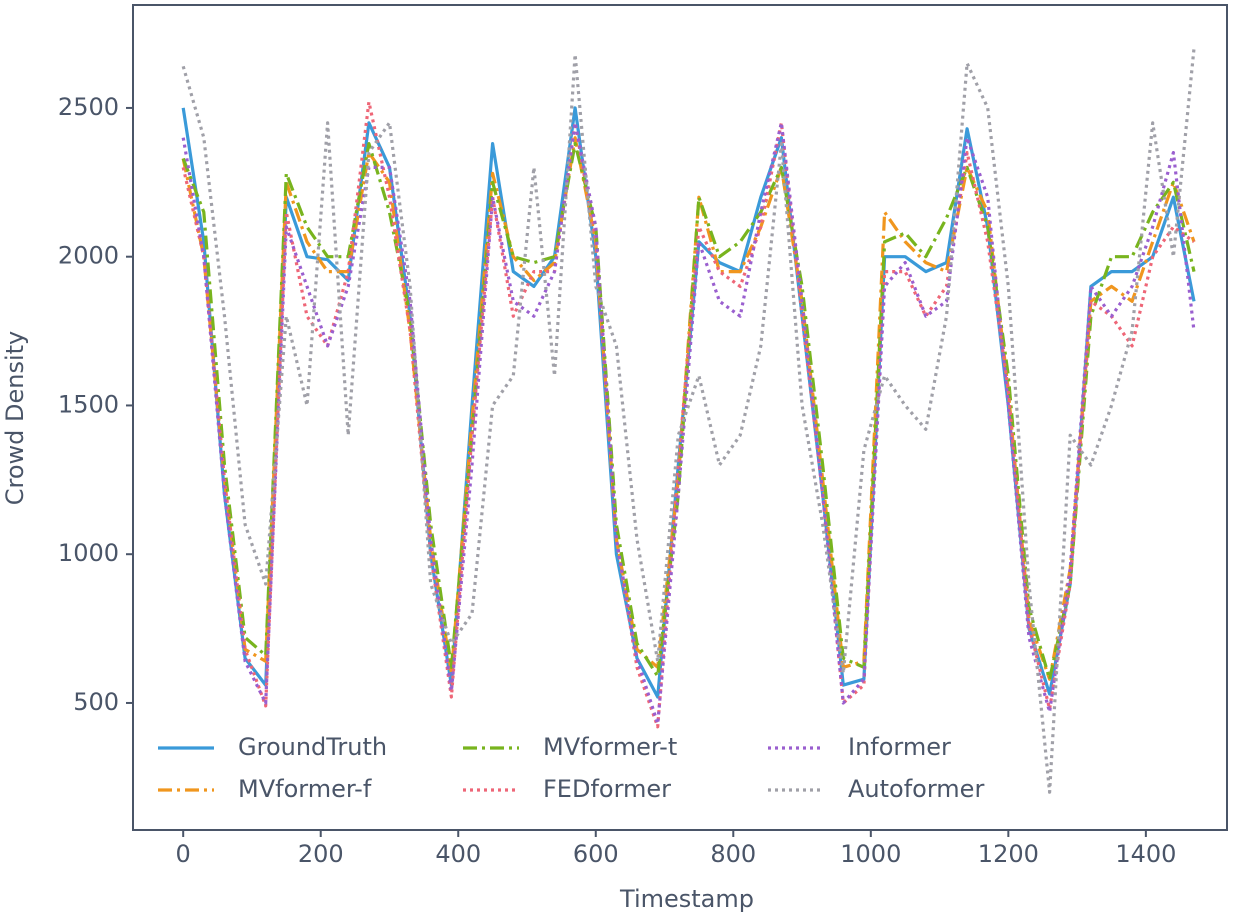  What do you see at coordinates (15, 418) in the screenshot?
I see `y-axis-label: Crowd Density` at bounding box center [15, 418].